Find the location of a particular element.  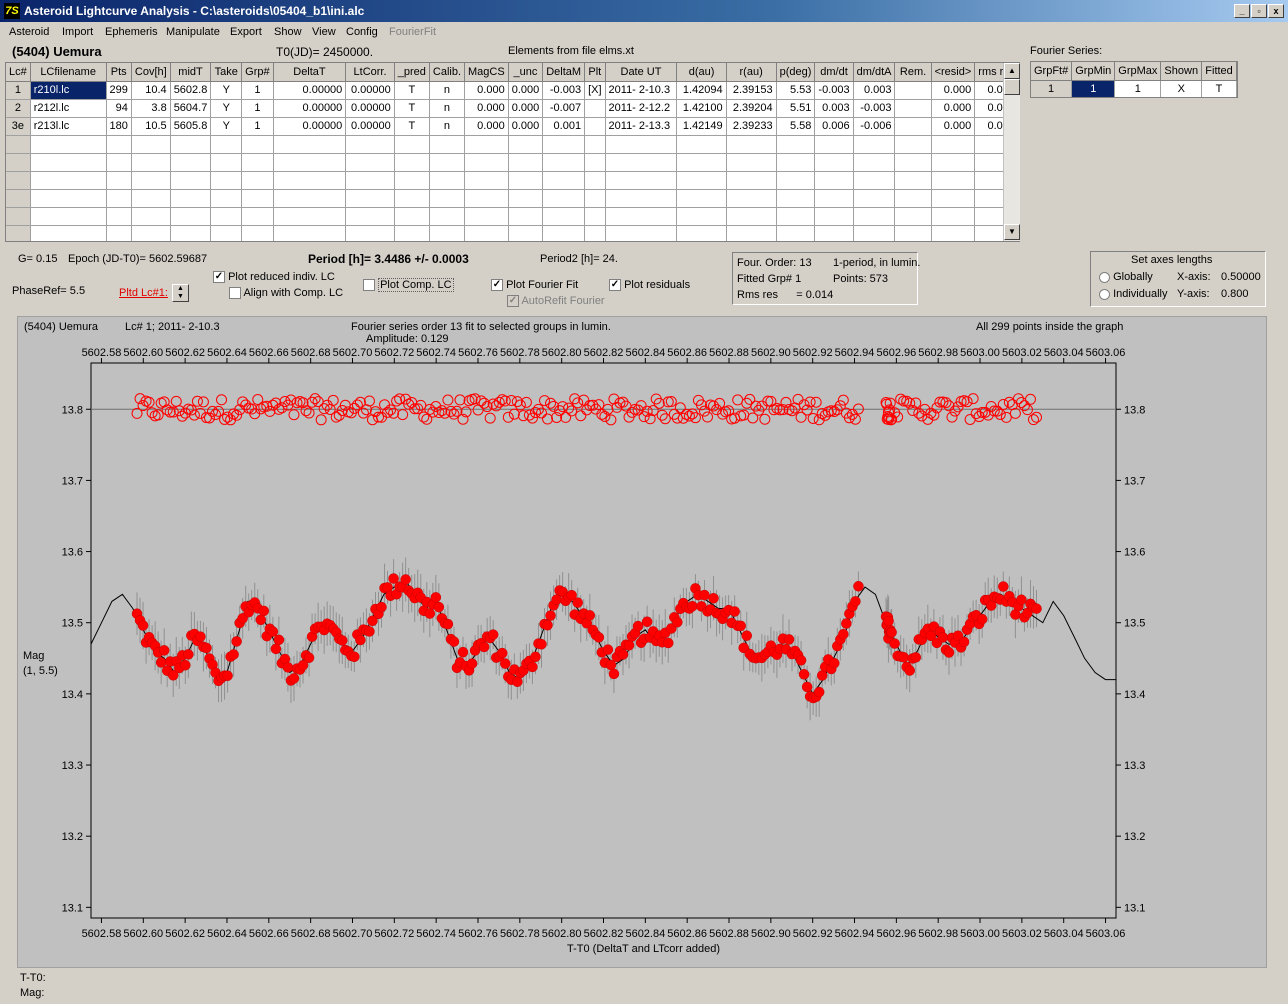

align-comp-checkbox: Align with Comp. LC is located at coordinates (286, 293).